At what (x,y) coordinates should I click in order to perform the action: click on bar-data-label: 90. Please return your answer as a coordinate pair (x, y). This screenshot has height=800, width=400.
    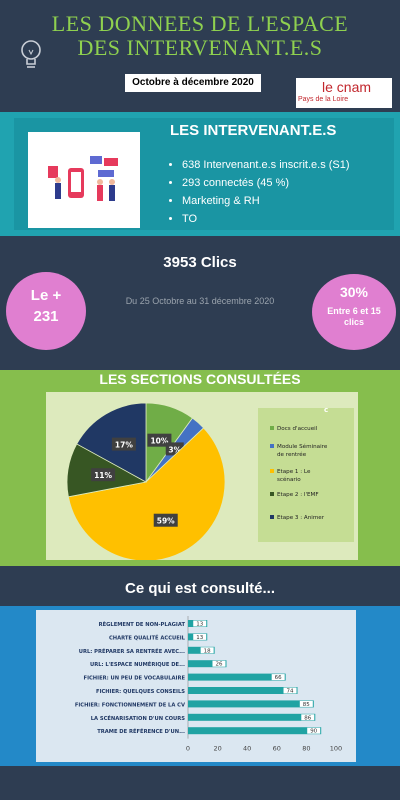
    Looking at the image, I should click on (313, 732).